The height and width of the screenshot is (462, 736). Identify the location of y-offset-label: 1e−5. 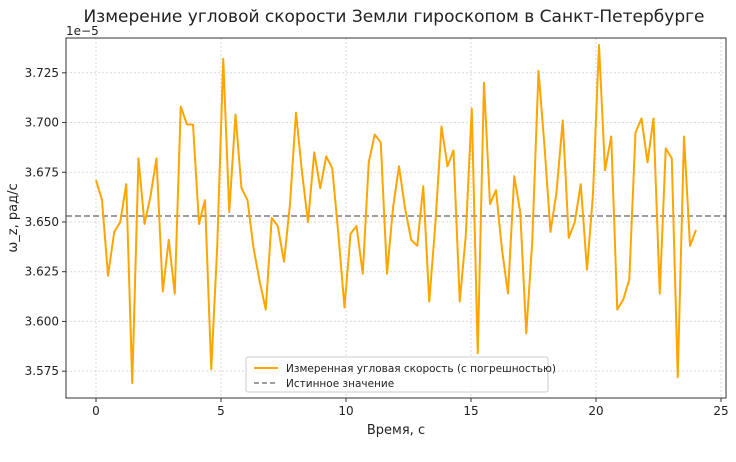
(82, 31).